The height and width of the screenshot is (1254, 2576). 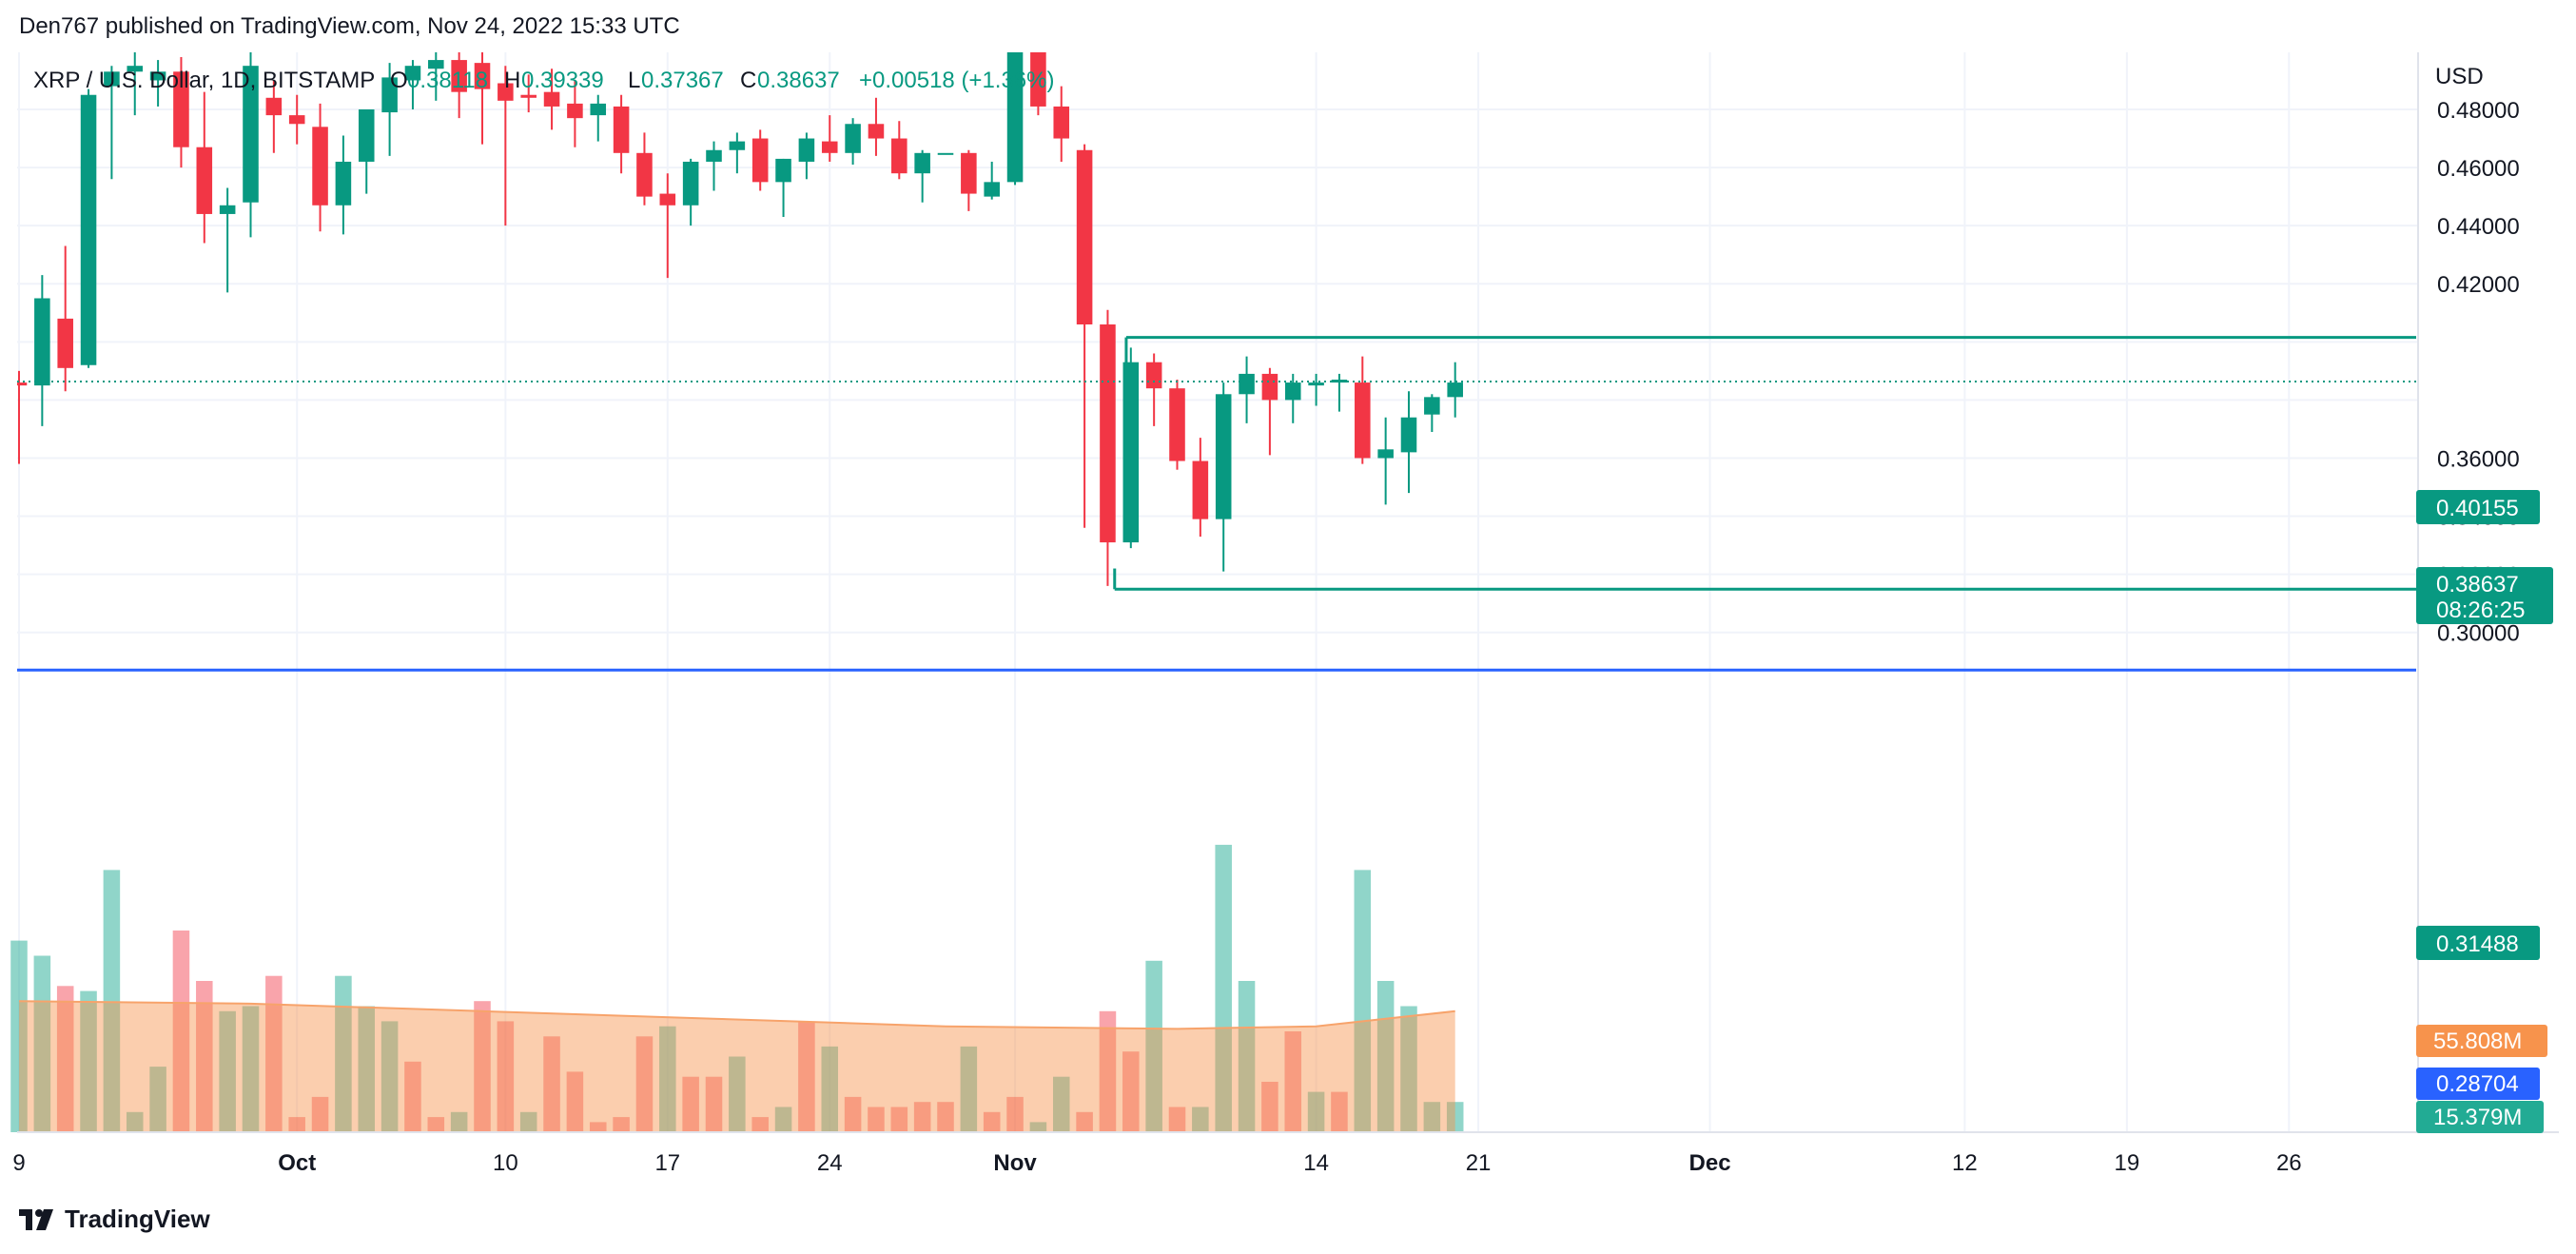 What do you see at coordinates (737, 988) in the screenshot?
I see `volume-bars` at bounding box center [737, 988].